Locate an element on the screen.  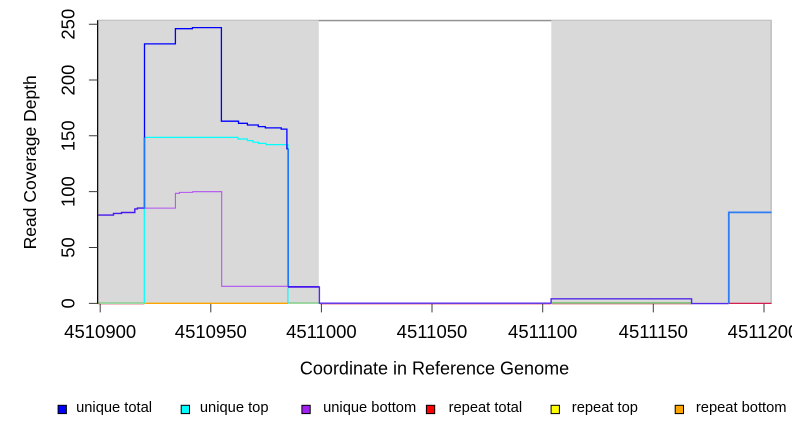
svg-text: repeat total is located at coordinates (485, 408).